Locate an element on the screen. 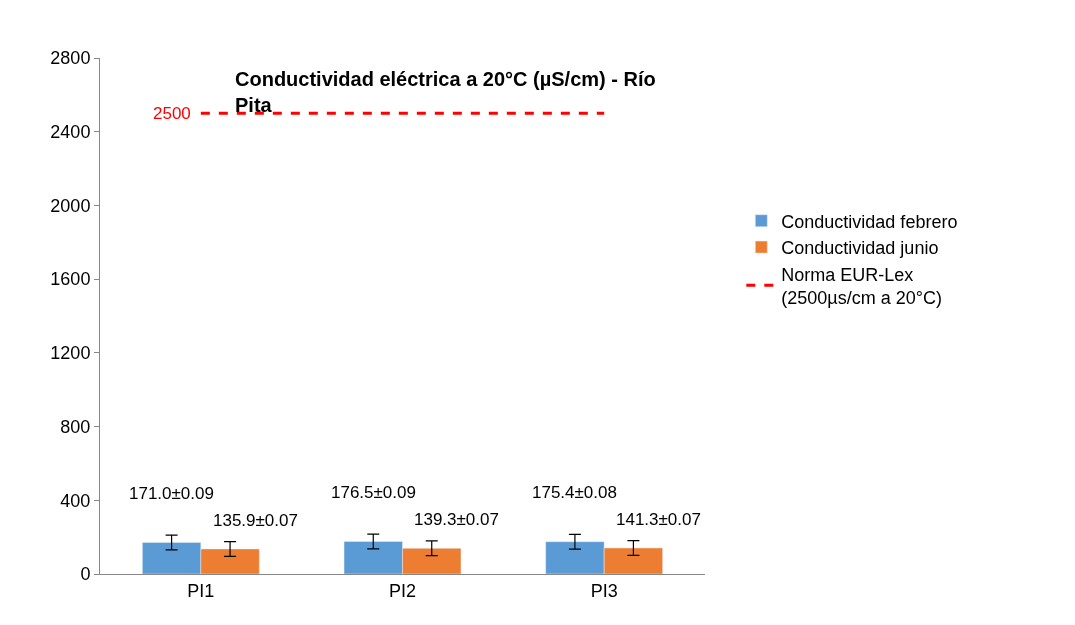 The height and width of the screenshot is (625, 1075). data-label: 176.5±0.09 is located at coordinates (373, 492).